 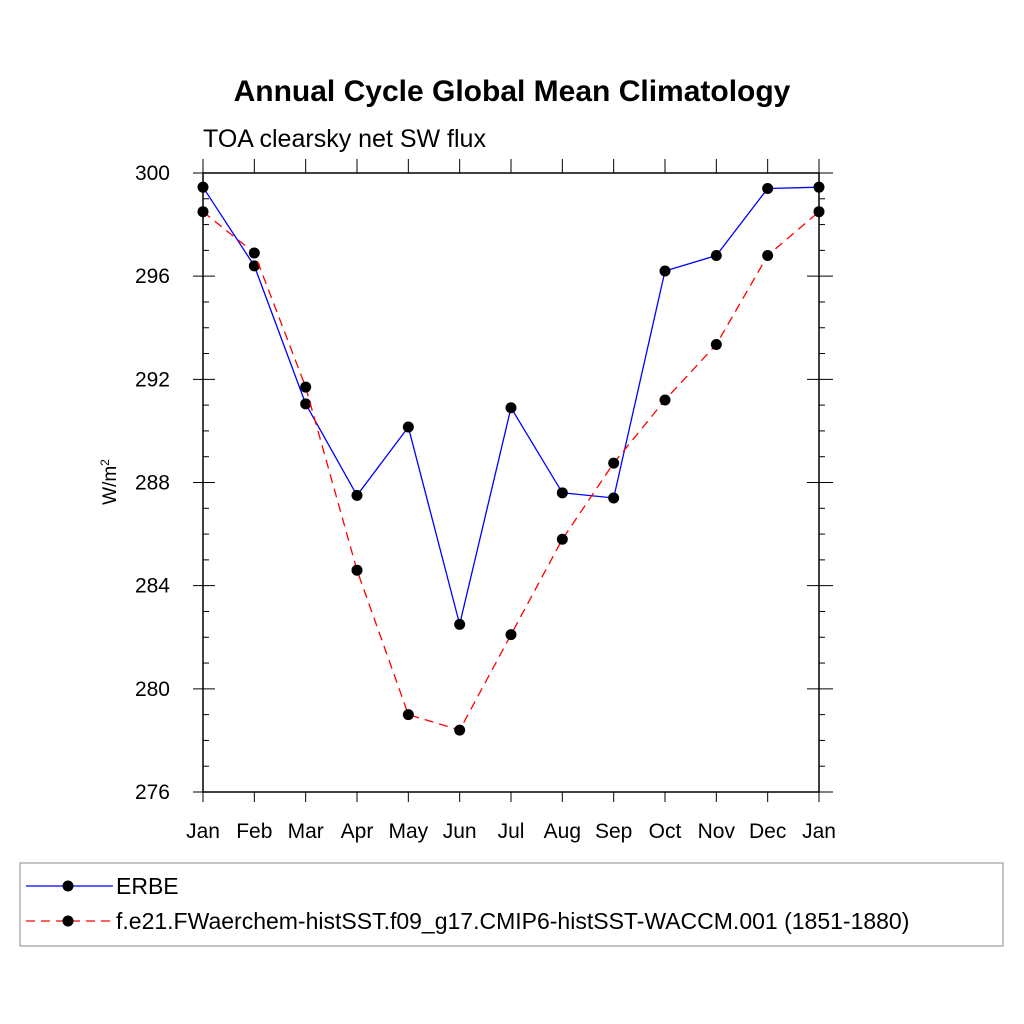 I want to click on chart-subtitle: TOA clearsky net SW flux, so click(x=344, y=139).